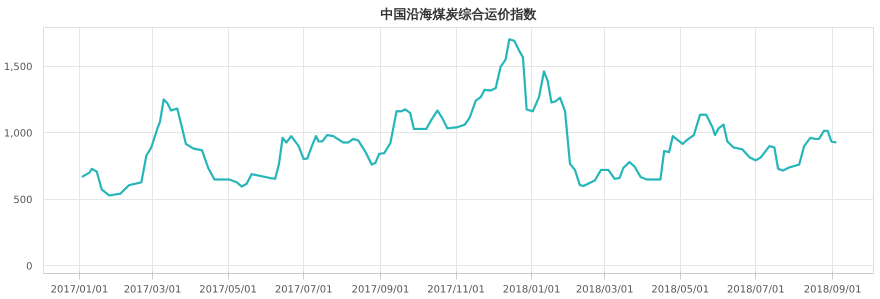  I want to click on y-tick-label: 1,500, so click(18, 68).